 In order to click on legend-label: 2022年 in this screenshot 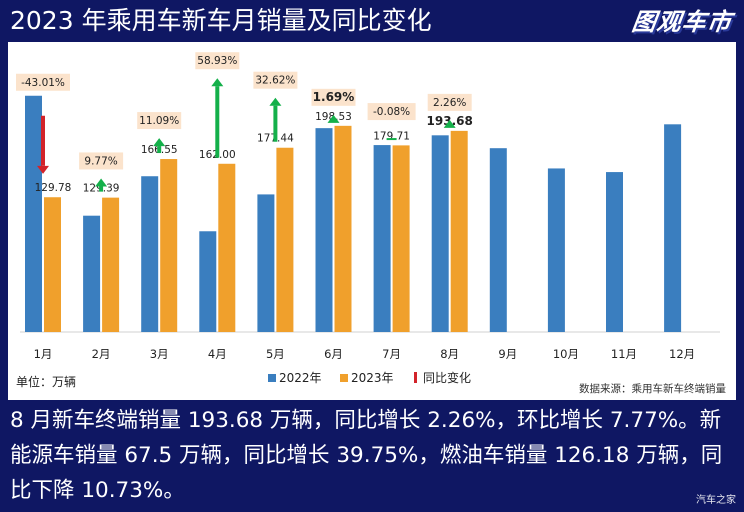, I will do `click(300, 378)`.